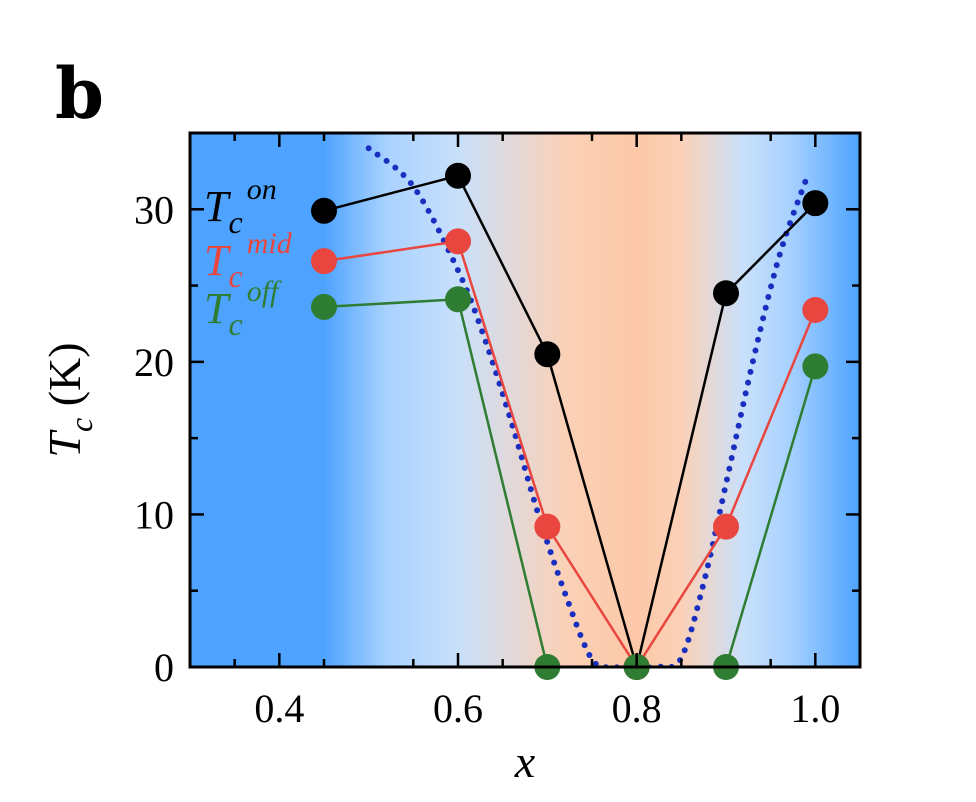 The image size is (976, 802). Describe the element at coordinates (637, 708) in the screenshot. I see `x-tick-label: 0.8` at that location.